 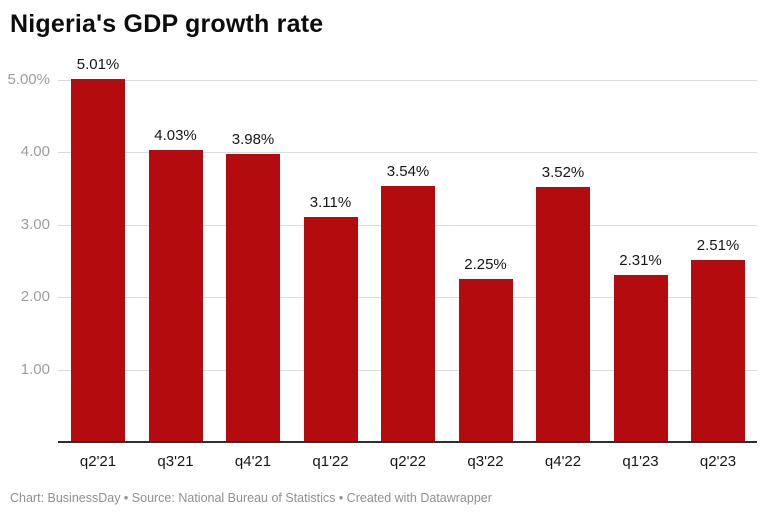 What do you see at coordinates (253, 461) in the screenshot?
I see `x-tick-label: q4'21` at bounding box center [253, 461].